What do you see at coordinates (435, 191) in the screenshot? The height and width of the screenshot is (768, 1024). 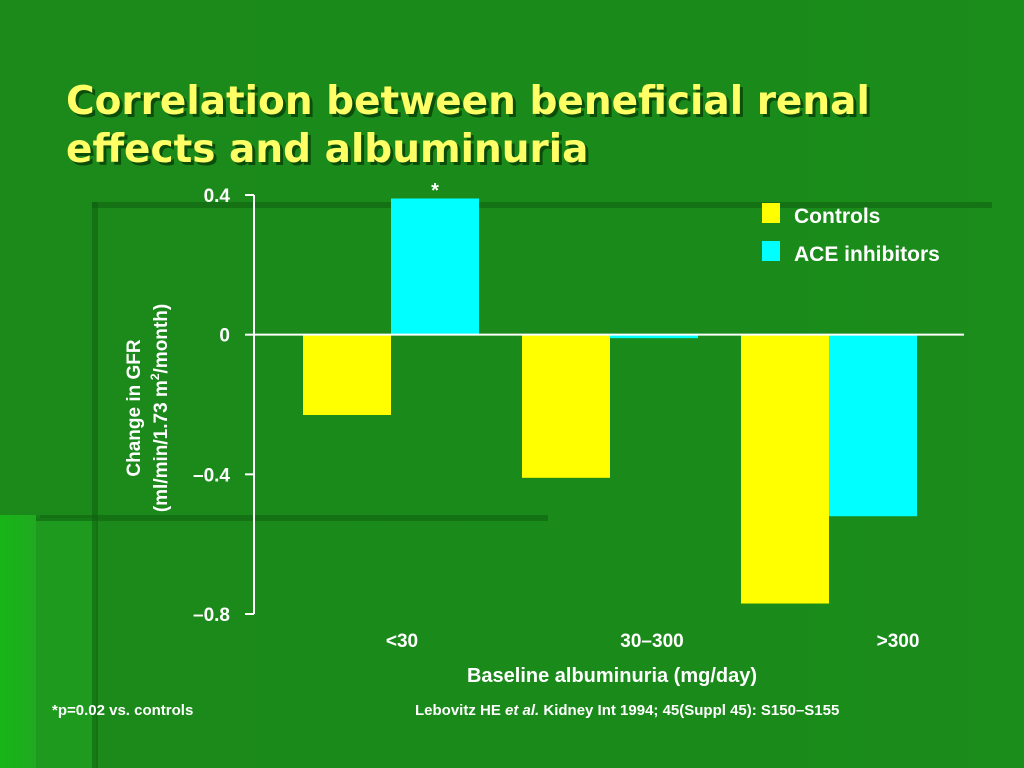 I see `significance-marker: *` at bounding box center [435, 191].